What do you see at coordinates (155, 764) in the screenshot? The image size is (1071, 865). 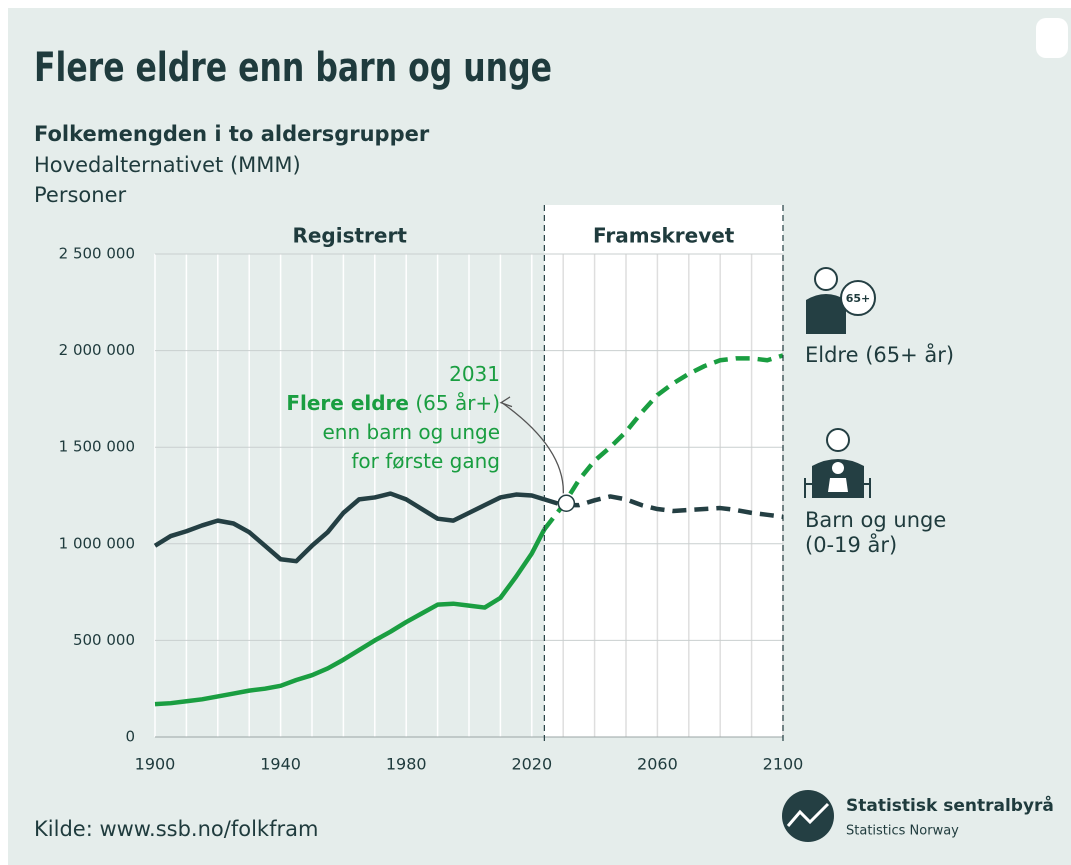 I see `x-tick-label: 1900` at bounding box center [155, 764].